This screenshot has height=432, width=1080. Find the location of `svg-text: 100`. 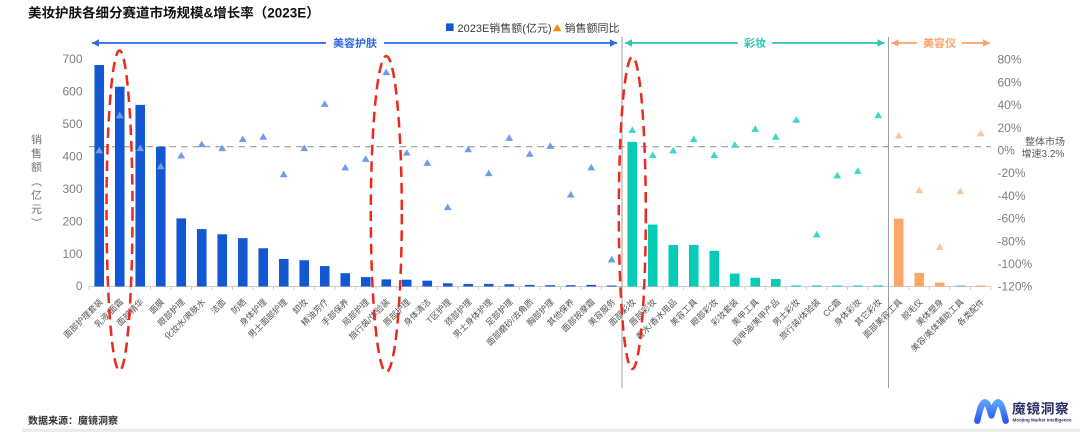

svg-text: 100 is located at coordinates (72, 254).